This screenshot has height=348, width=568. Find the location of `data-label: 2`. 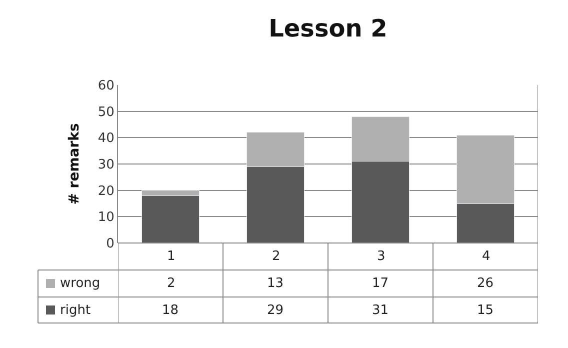

data-label: 2 is located at coordinates (171, 283).